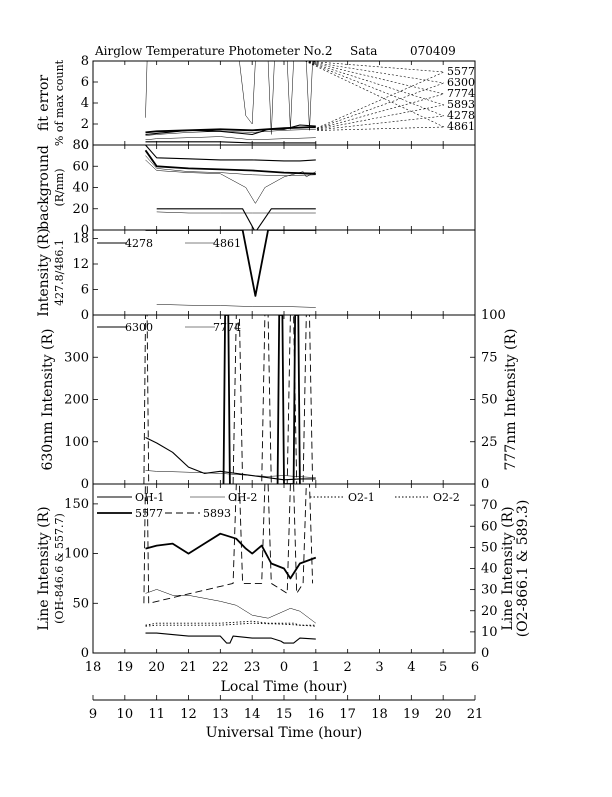  Describe the element at coordinates (489, 505) in the screenshot. I see `y-tick-label-right: 70` at that location.